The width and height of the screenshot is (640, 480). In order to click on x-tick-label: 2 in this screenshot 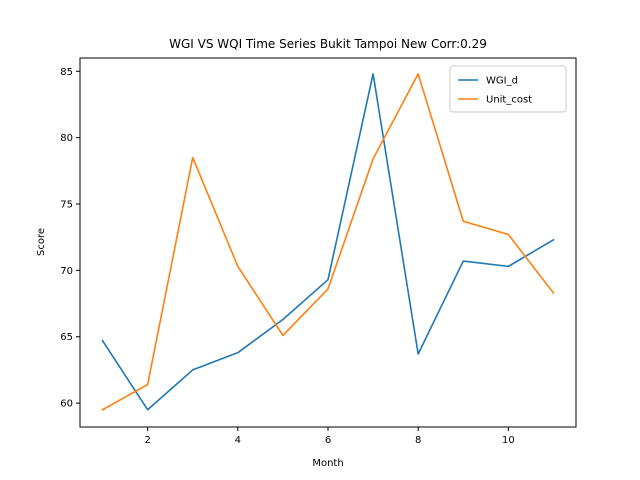, I will do `click(147, 440)`.